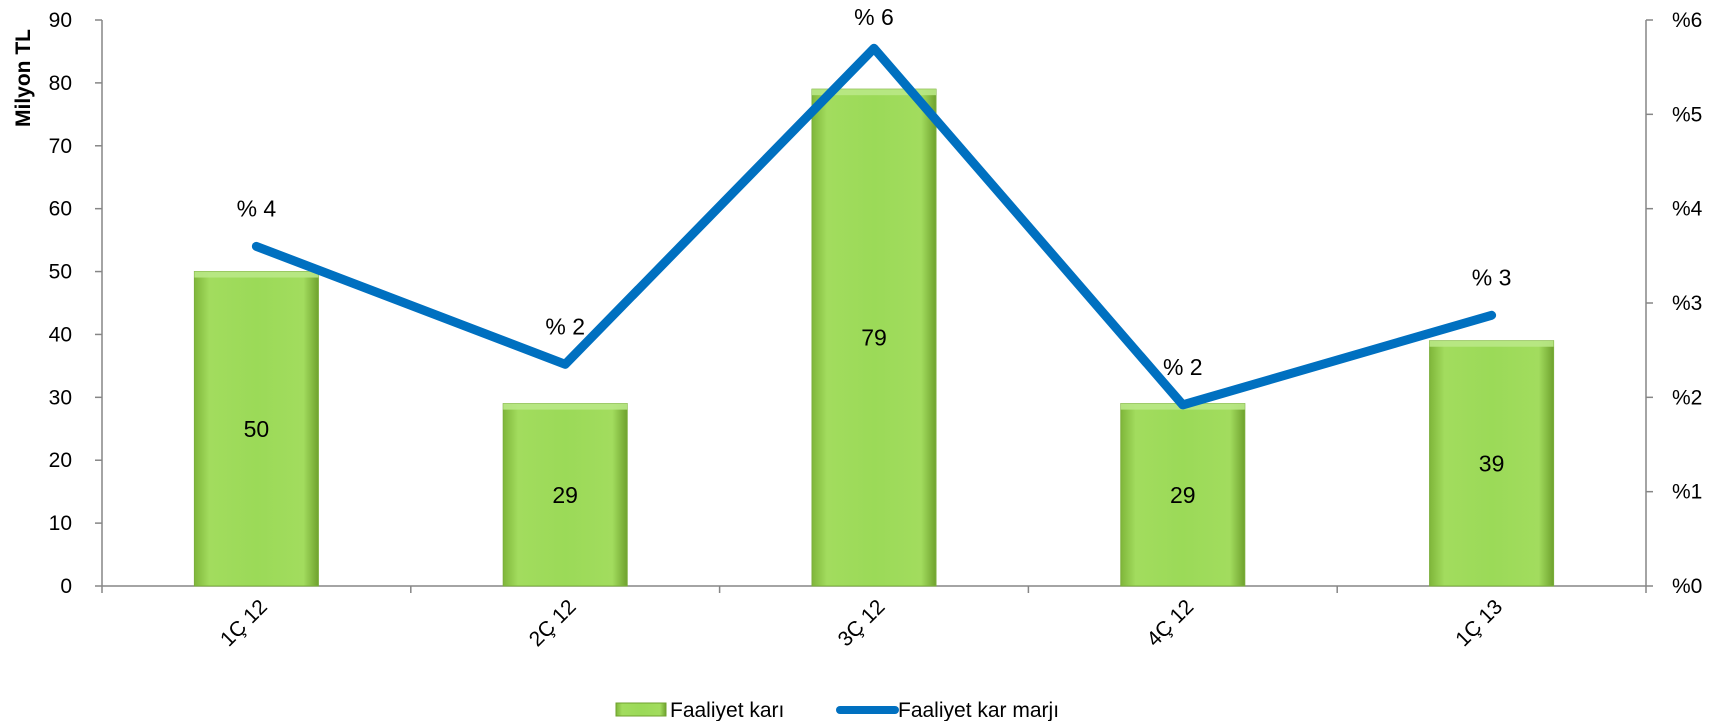  What do you see at coordinates (244, 623) in the screenshot?
I see `x-tick-label: 1Ç 12` at bounding box center [244, 623].